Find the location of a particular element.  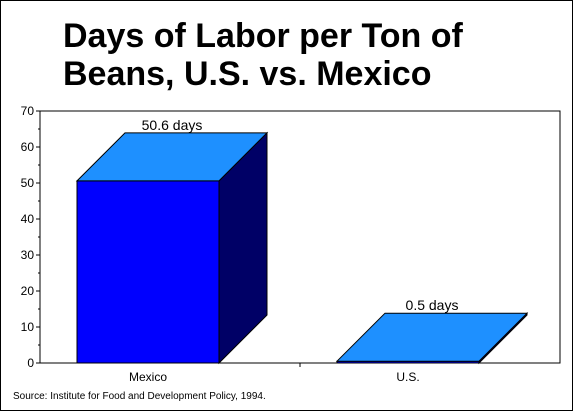

y-tick-label: 50 is located at coordinates (28, 183).